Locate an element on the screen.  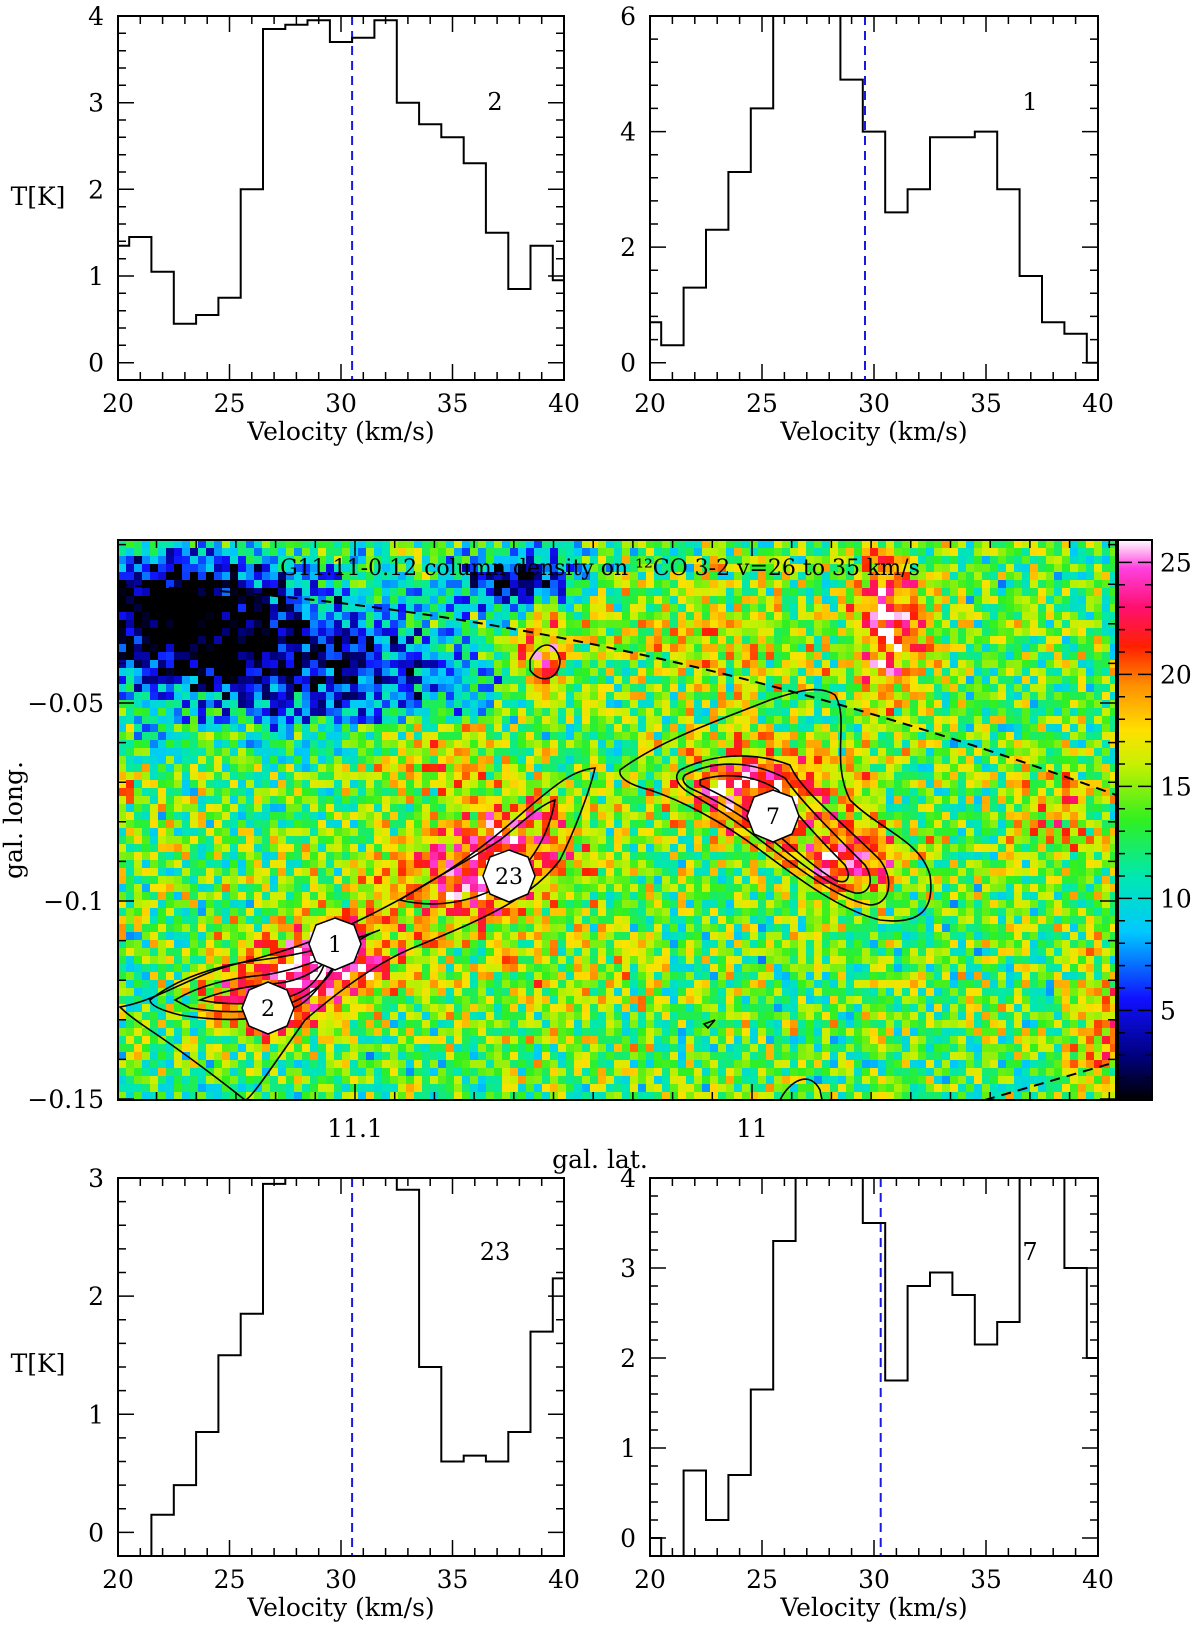
colorbar-tick-label: 25 is located at coordinates (1176, 562).